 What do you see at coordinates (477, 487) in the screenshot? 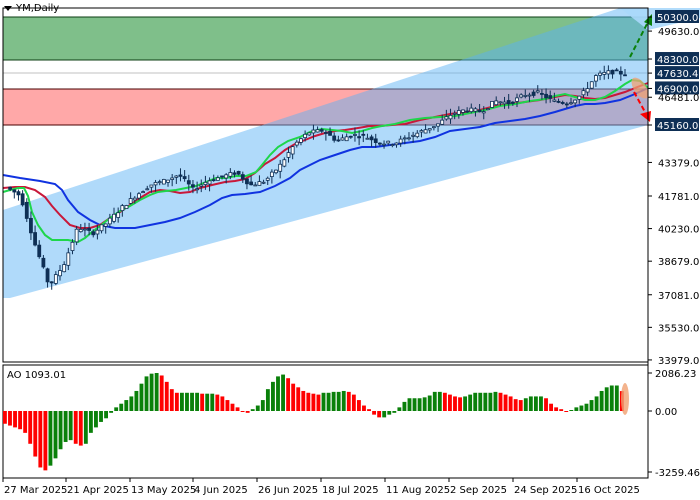
I see `time-tick: 2 Sep 2025` at bounding box center [477, 487].